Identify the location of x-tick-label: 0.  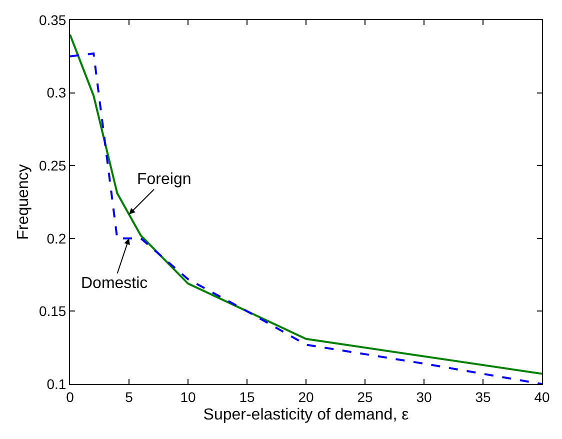
(70, 396).